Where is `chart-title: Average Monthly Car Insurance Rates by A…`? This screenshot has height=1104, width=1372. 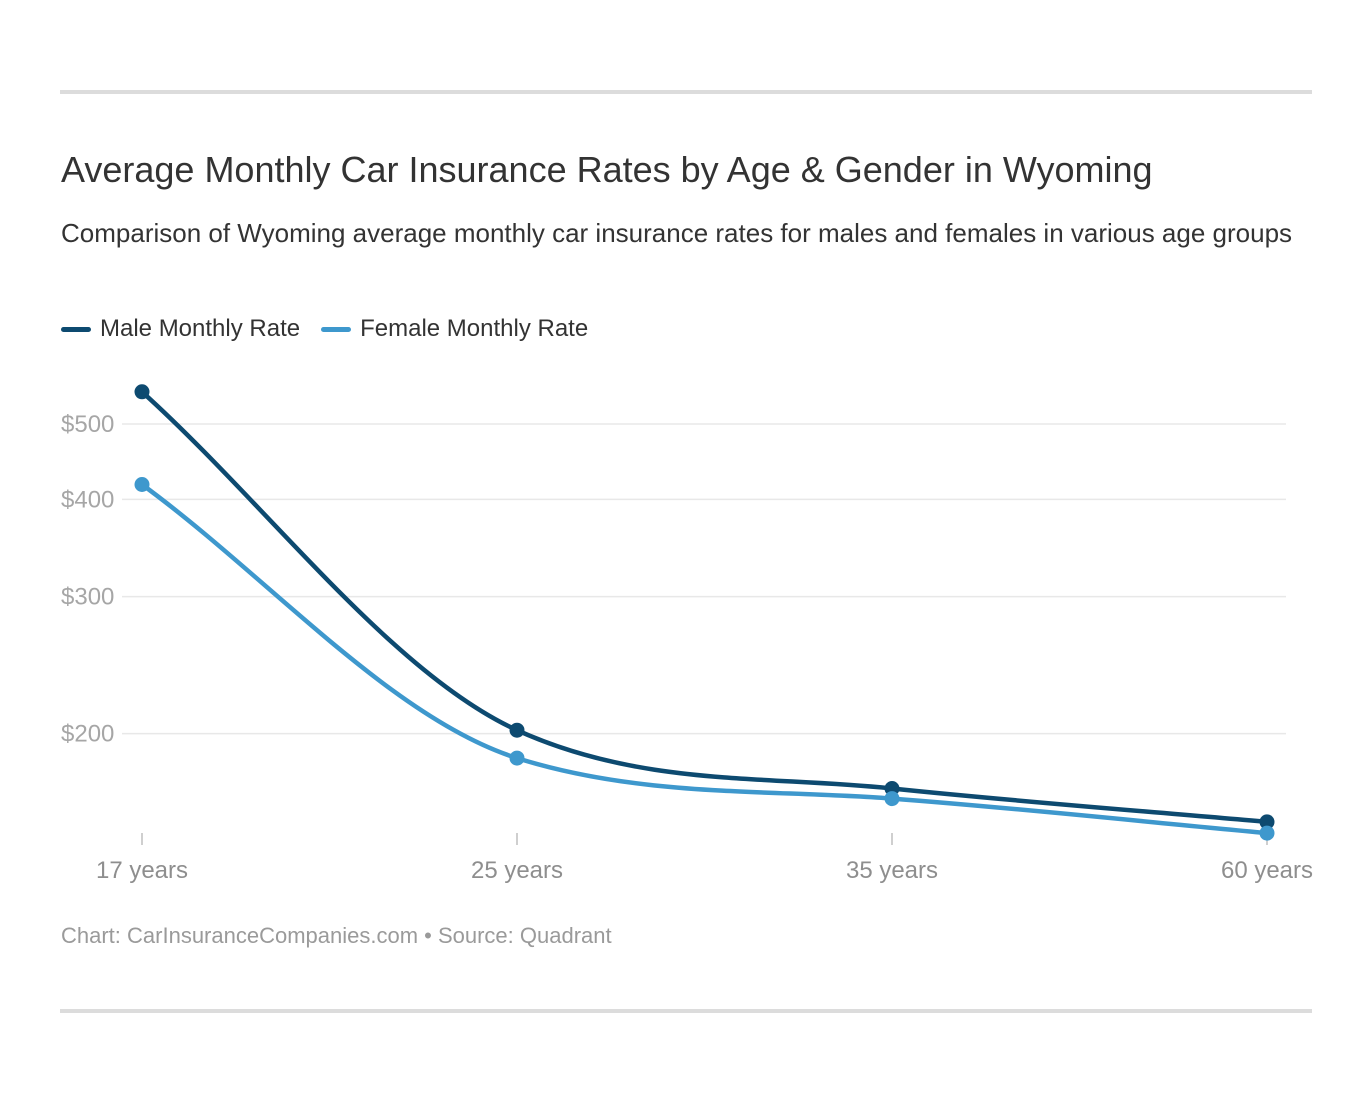
chart-title: Average Monthly Car Insurance Rates by A… is located at coordinates (607, 169).